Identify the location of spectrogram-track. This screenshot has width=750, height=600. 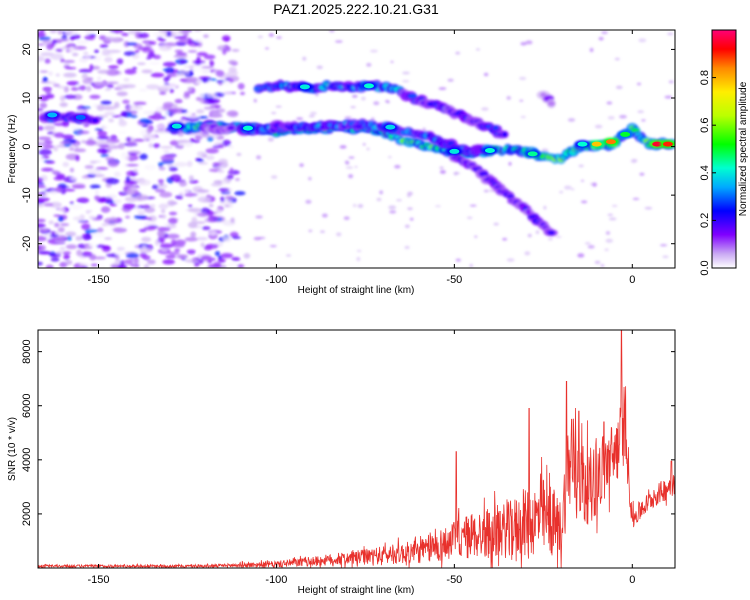
(452, 113).